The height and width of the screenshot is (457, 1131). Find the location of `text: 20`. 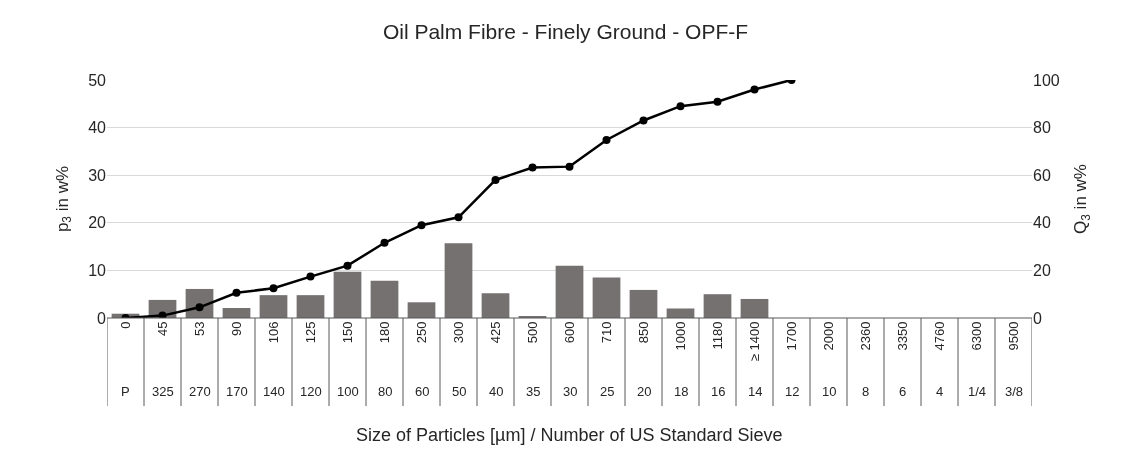

text: 20 is located at coordinates (644, 391).